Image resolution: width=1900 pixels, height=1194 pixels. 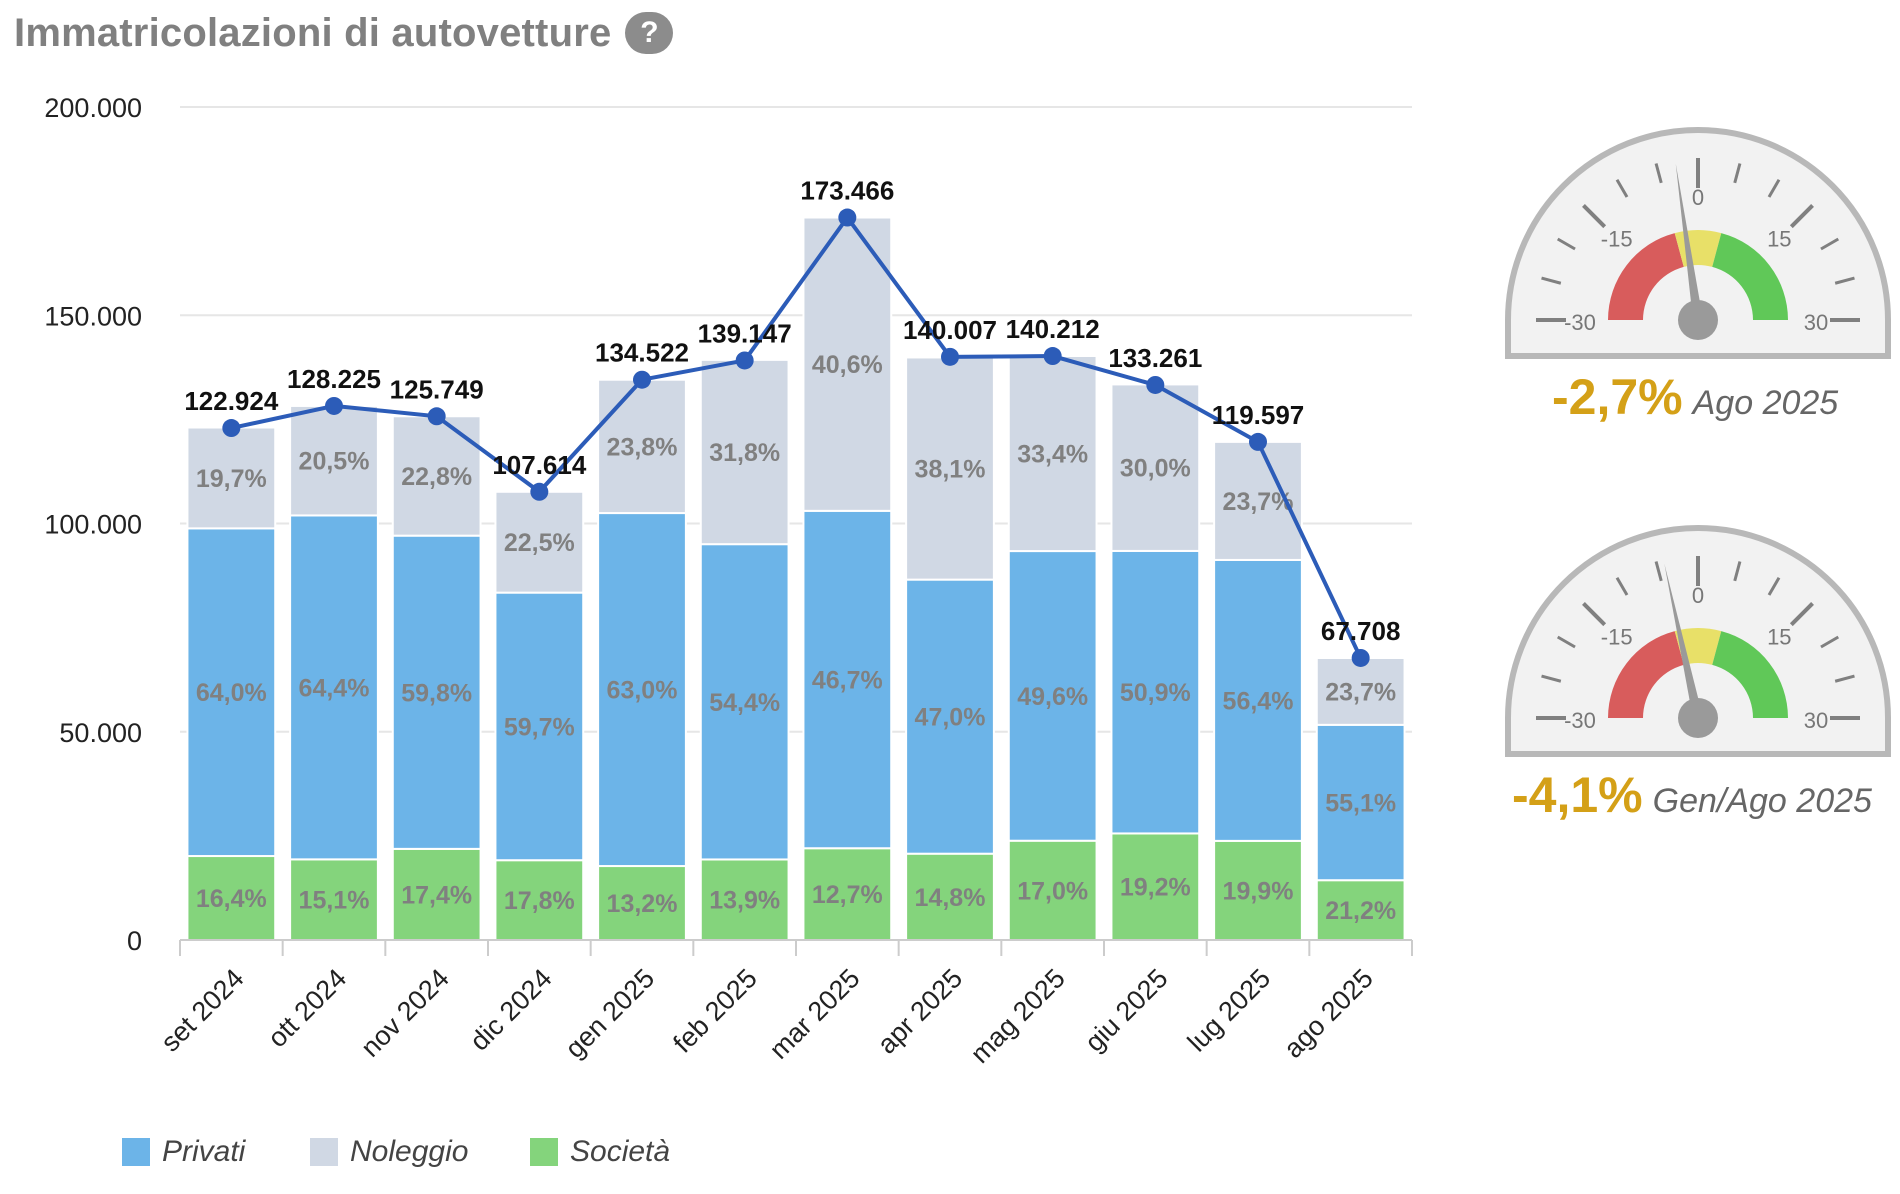 I want to click on gauge-band-green, so click(x=1750, y=674).